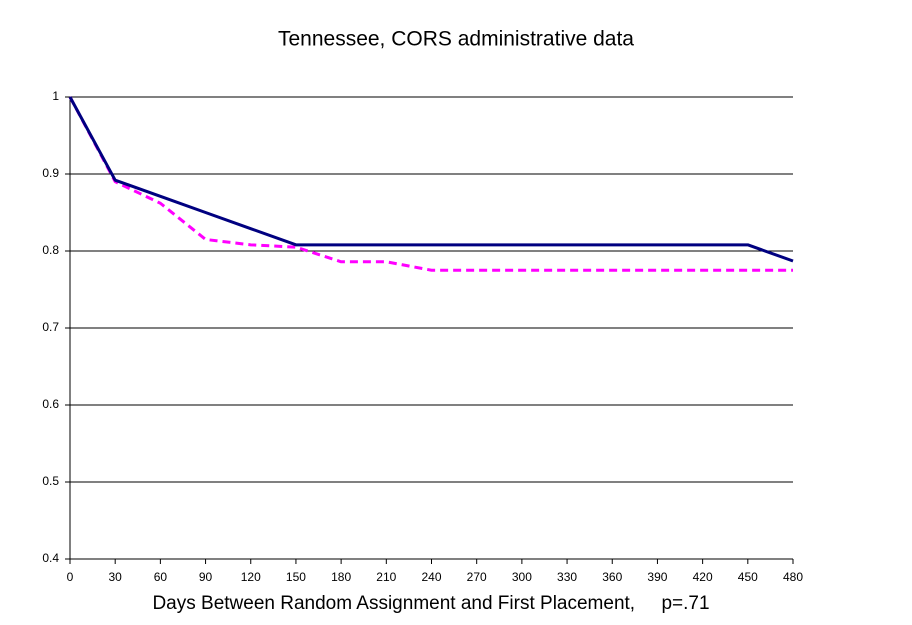 This screenshot has height=625, width=912. What do you see at coordinates (50, 250) in the screenshot?
I see `y-tick-label: 0.8` at bounding box center [50, 250].